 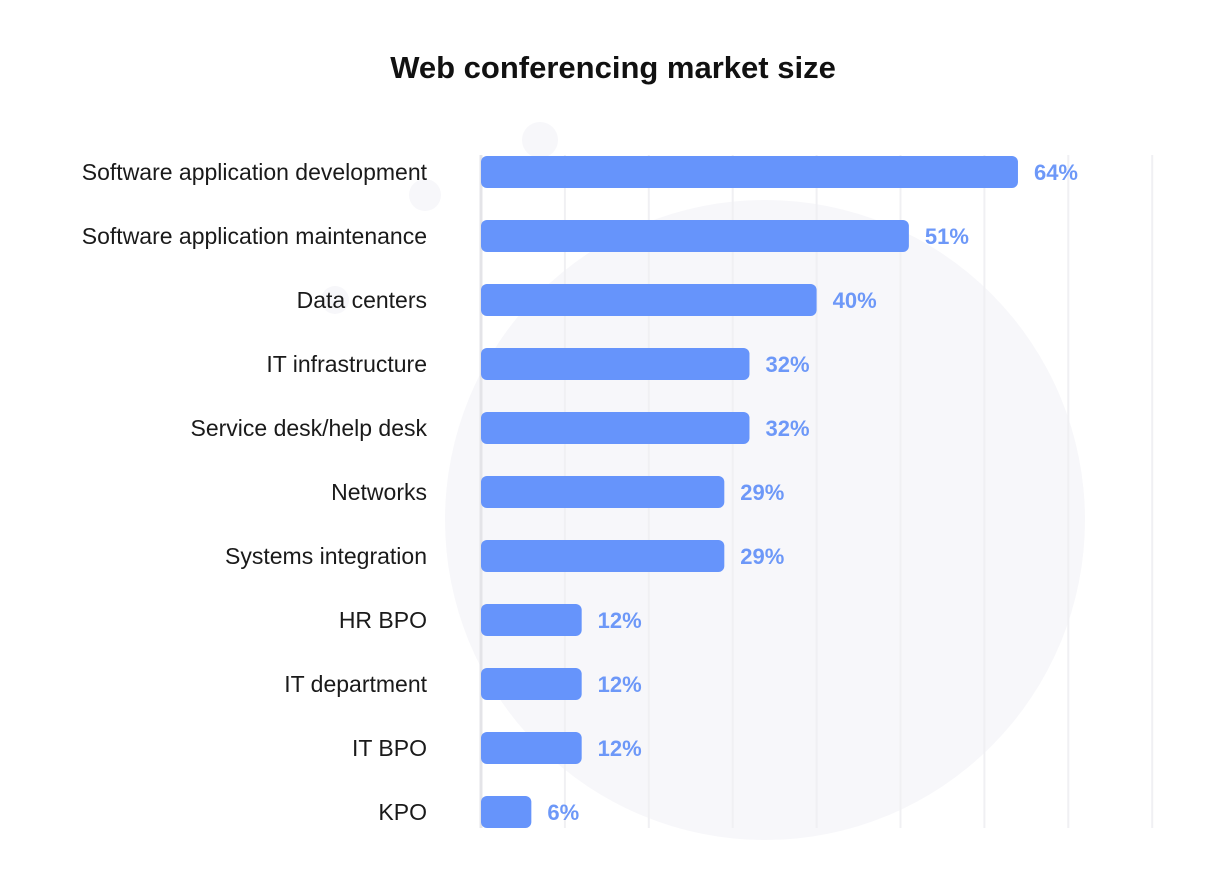 What do you see at coordinates (1056, 172) in the screenshot?
I see `data-label: 64%` at bounding box center [1056, 172].